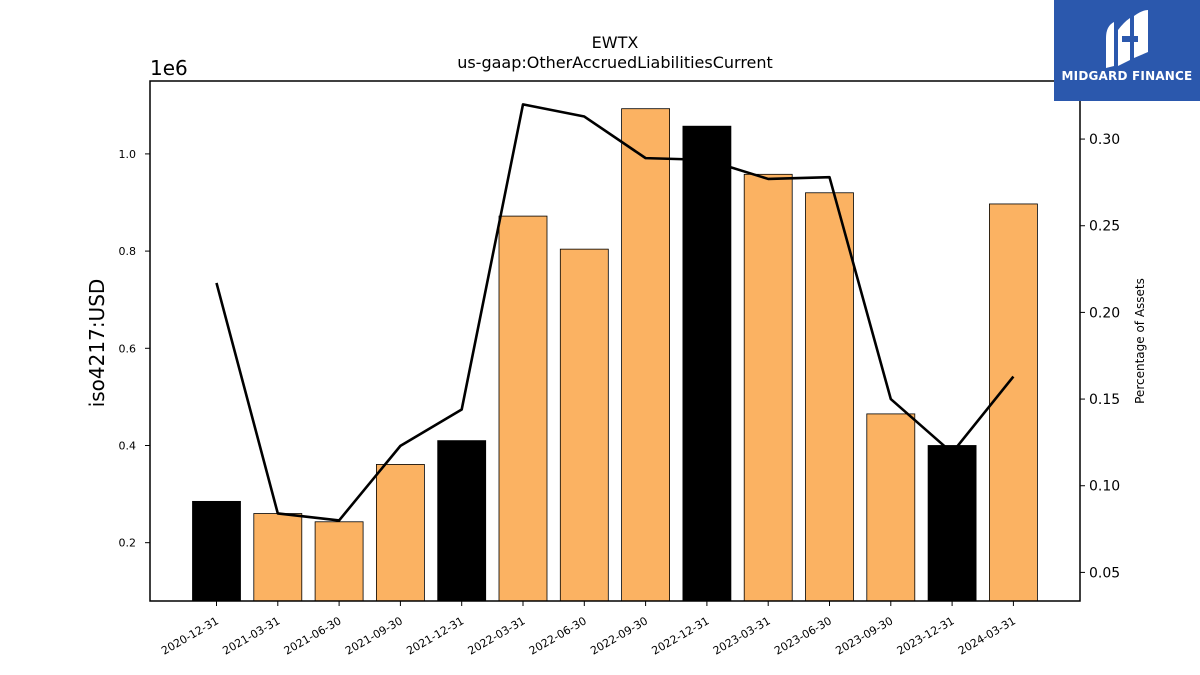  Describe the element at coordinates (615, 62) in the screenshot. I see `chart-subtitle: us-gaap:OtherAccruedLiabilitiesCurrent` at that location.